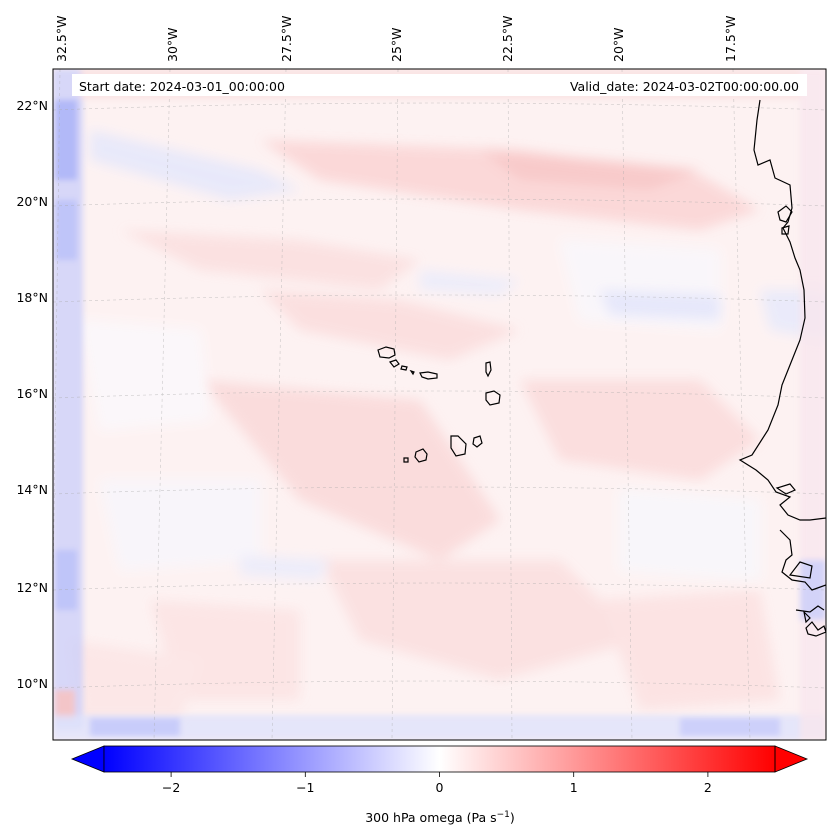 The width and height of the screenshot is (837, 839). Describe the element at coordinates (32, 683) in the screenshot. I see `lat-label: 10°N` at that location.